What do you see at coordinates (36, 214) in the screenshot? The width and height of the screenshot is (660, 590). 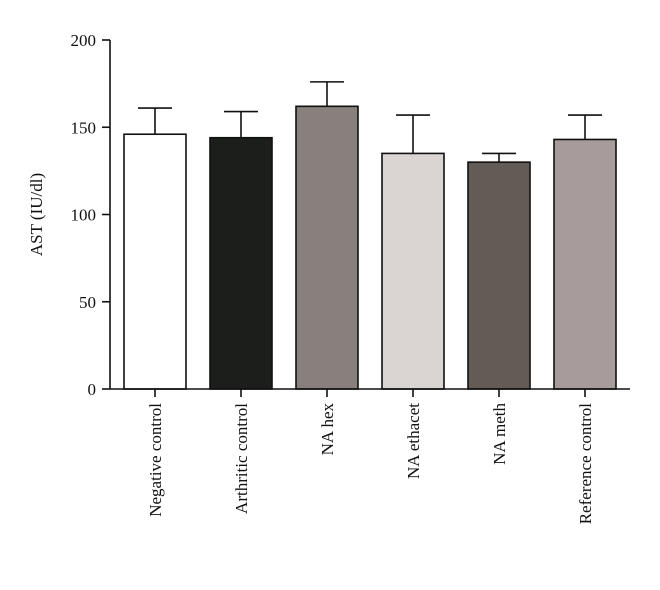 I see `y-axis-title: AST (IU/dl)` at bounding box center [36, 214].